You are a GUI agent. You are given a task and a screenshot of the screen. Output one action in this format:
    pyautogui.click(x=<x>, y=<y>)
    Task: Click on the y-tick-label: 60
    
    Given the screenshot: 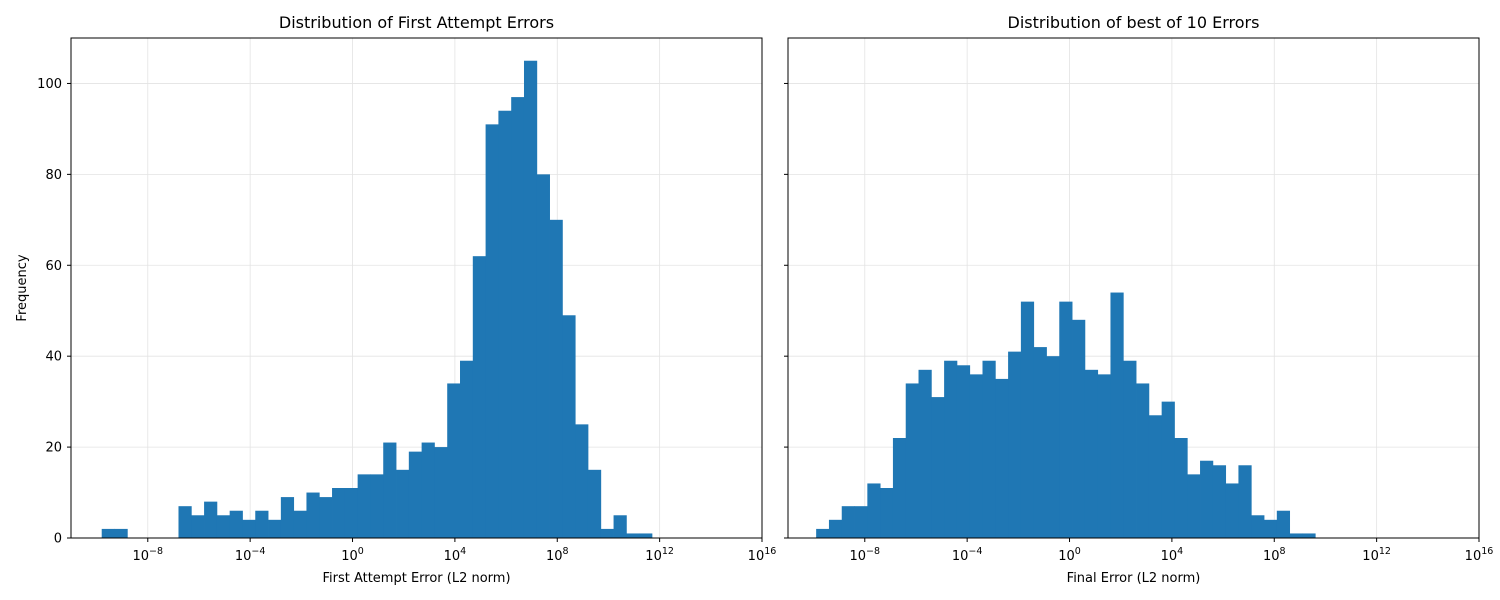 What is the action you would take?
    pyautogui.click(x=53, y=266)
    